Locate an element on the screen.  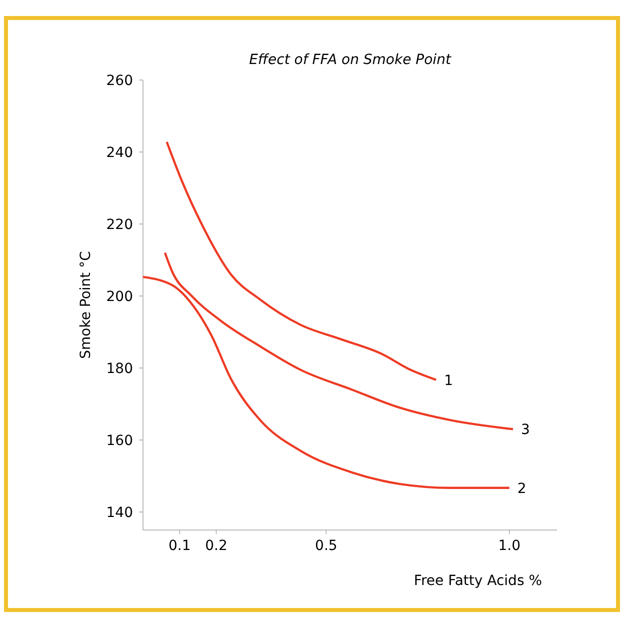
x-tick-label: 0.2 is located at coordinates (216, 546).